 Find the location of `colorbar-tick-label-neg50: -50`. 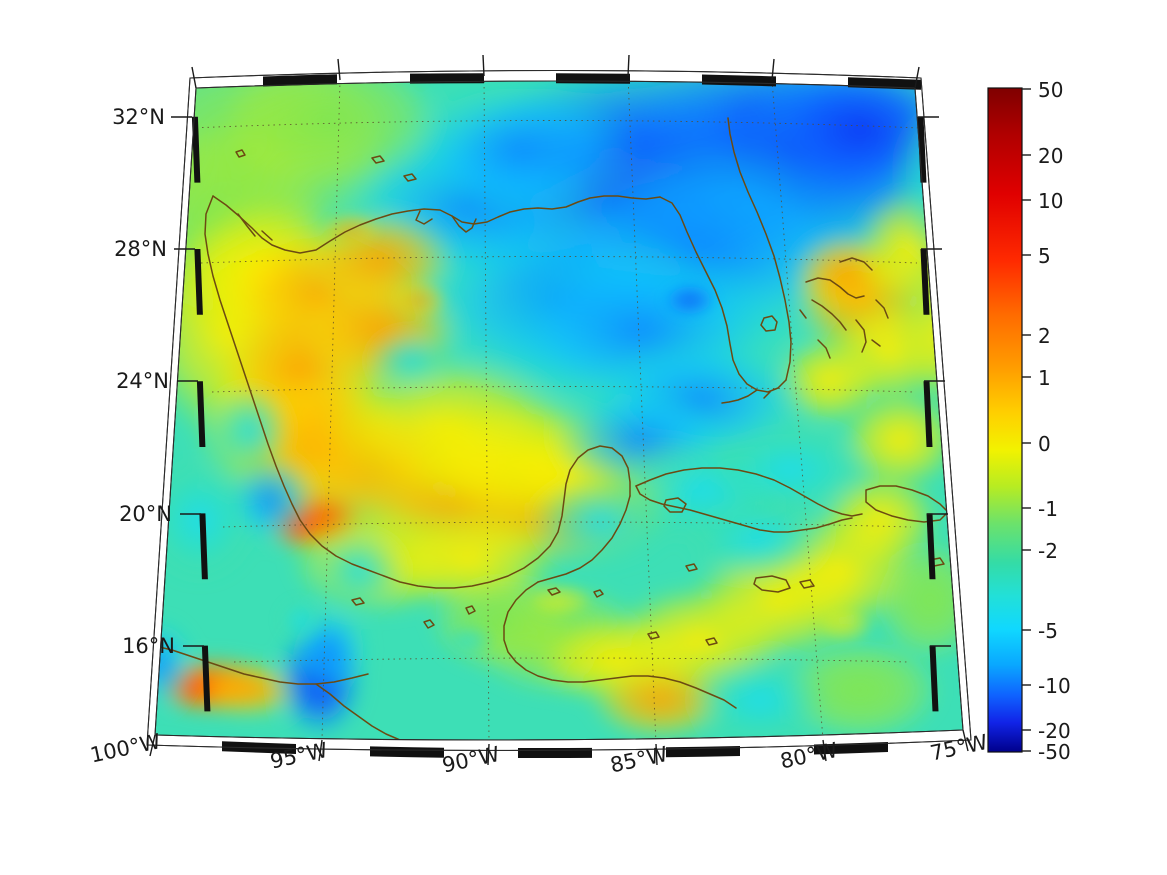

colorbar-tick-label-neg50: -50 is located at coordinates (1054, 752).